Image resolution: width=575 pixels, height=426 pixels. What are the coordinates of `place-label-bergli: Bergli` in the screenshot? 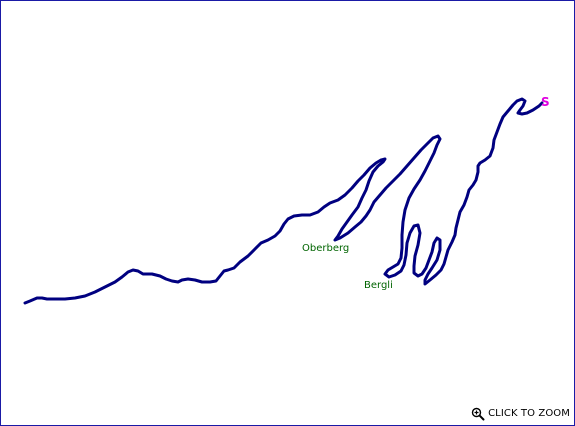 It's located at (378, 285).